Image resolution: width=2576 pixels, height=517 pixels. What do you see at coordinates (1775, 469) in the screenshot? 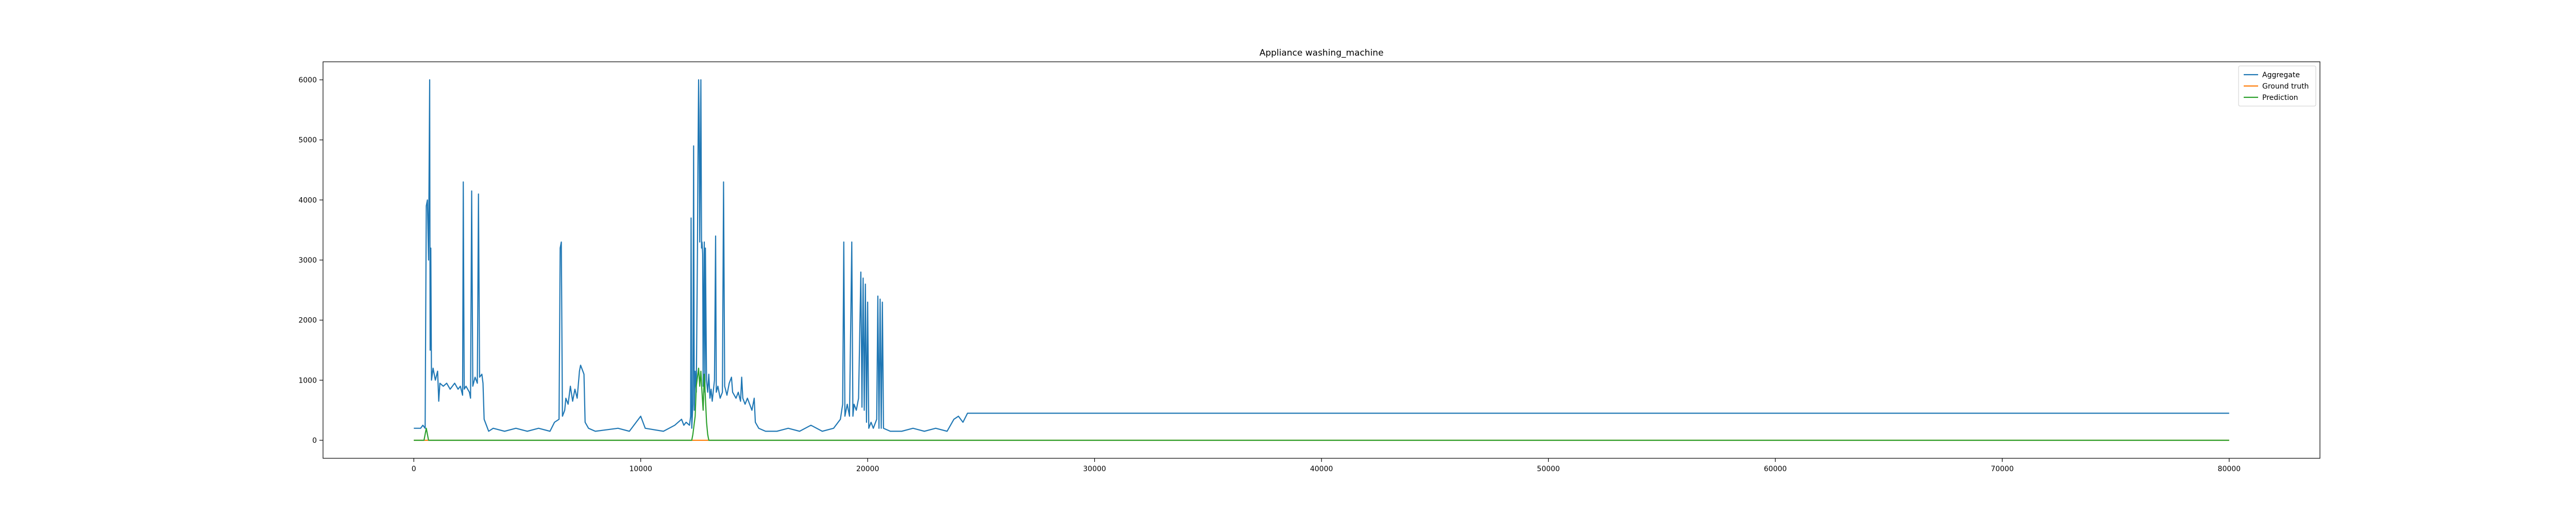
I see `x-tick-label: 60000` at bounding box center [1775, 469].